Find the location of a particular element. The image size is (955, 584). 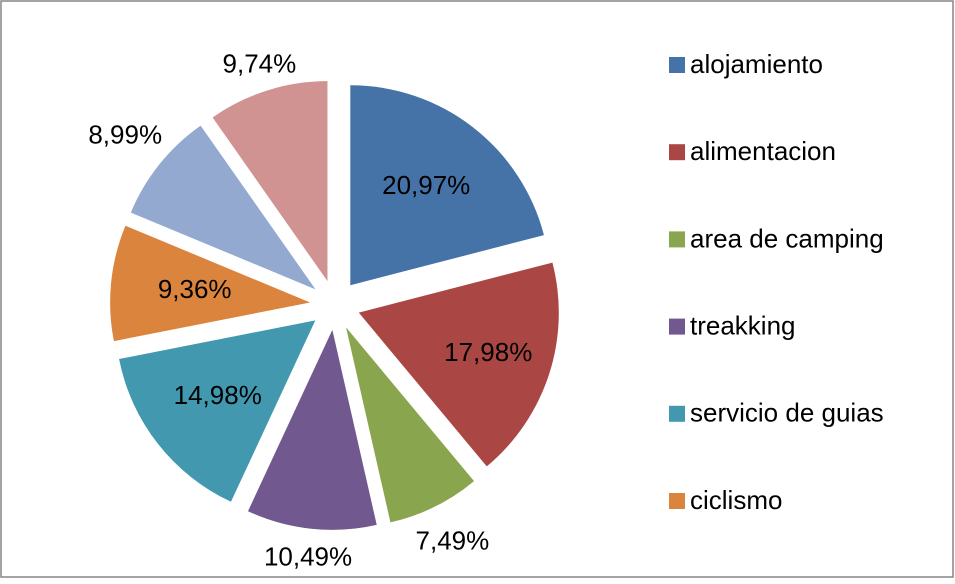

data-label: 17,98% is located at coordinates (488, 352).